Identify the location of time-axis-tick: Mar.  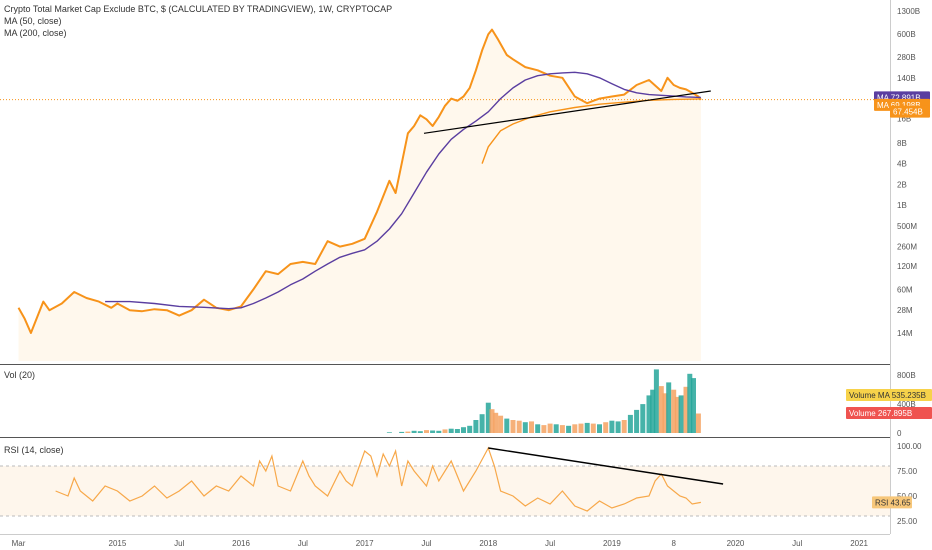
(19, 543).